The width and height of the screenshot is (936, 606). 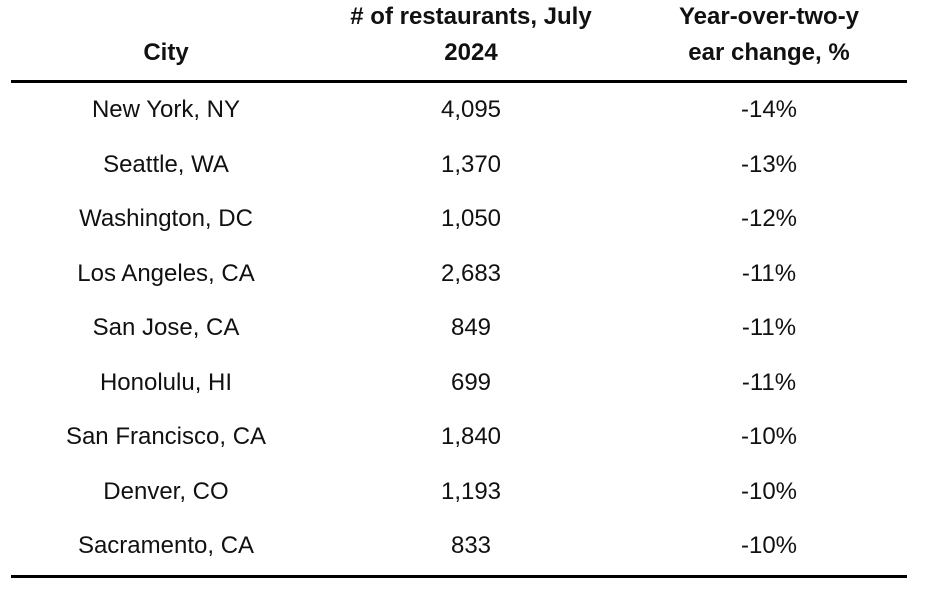 I want to click on header-rule, so click(x=459, y=81).